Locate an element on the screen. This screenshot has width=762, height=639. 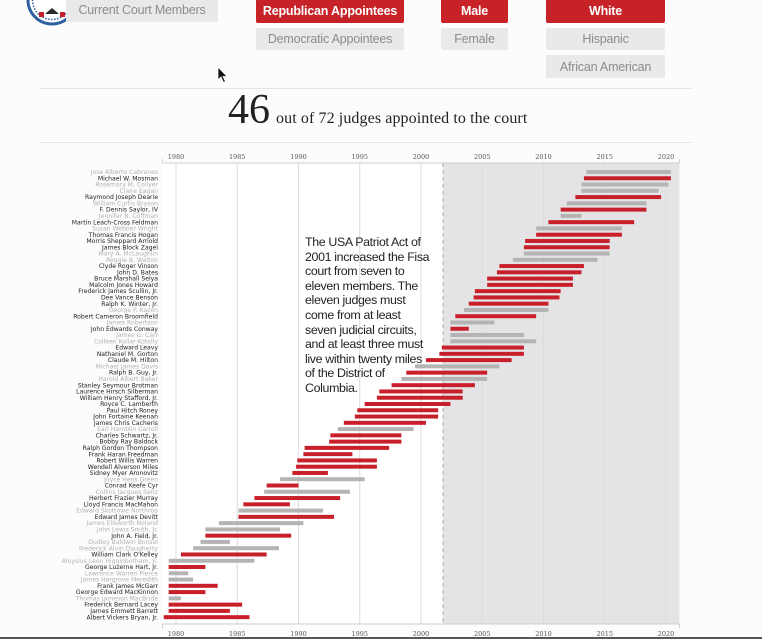
x-tick-label-bottom: 2005 is located at coordinates (482, 634).